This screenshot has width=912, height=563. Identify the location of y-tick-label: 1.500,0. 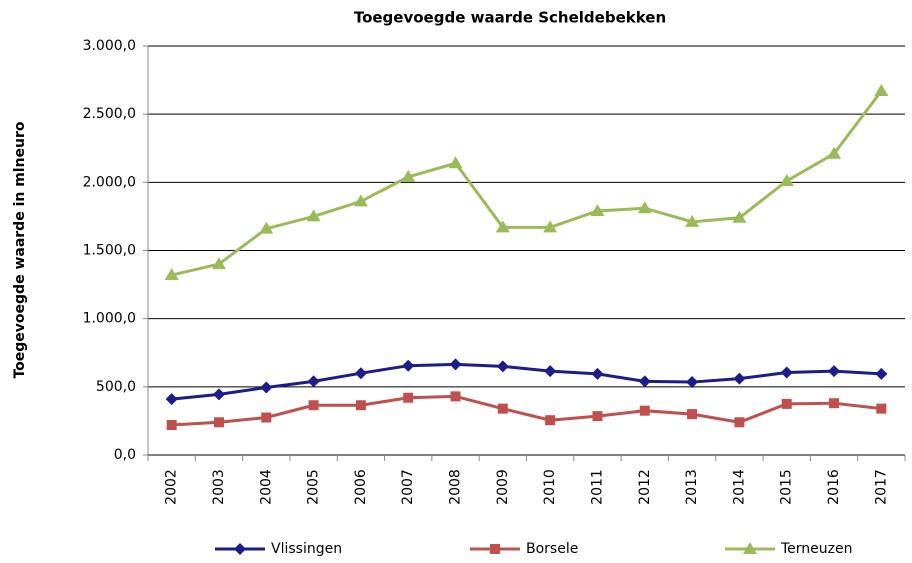
(109, 251).